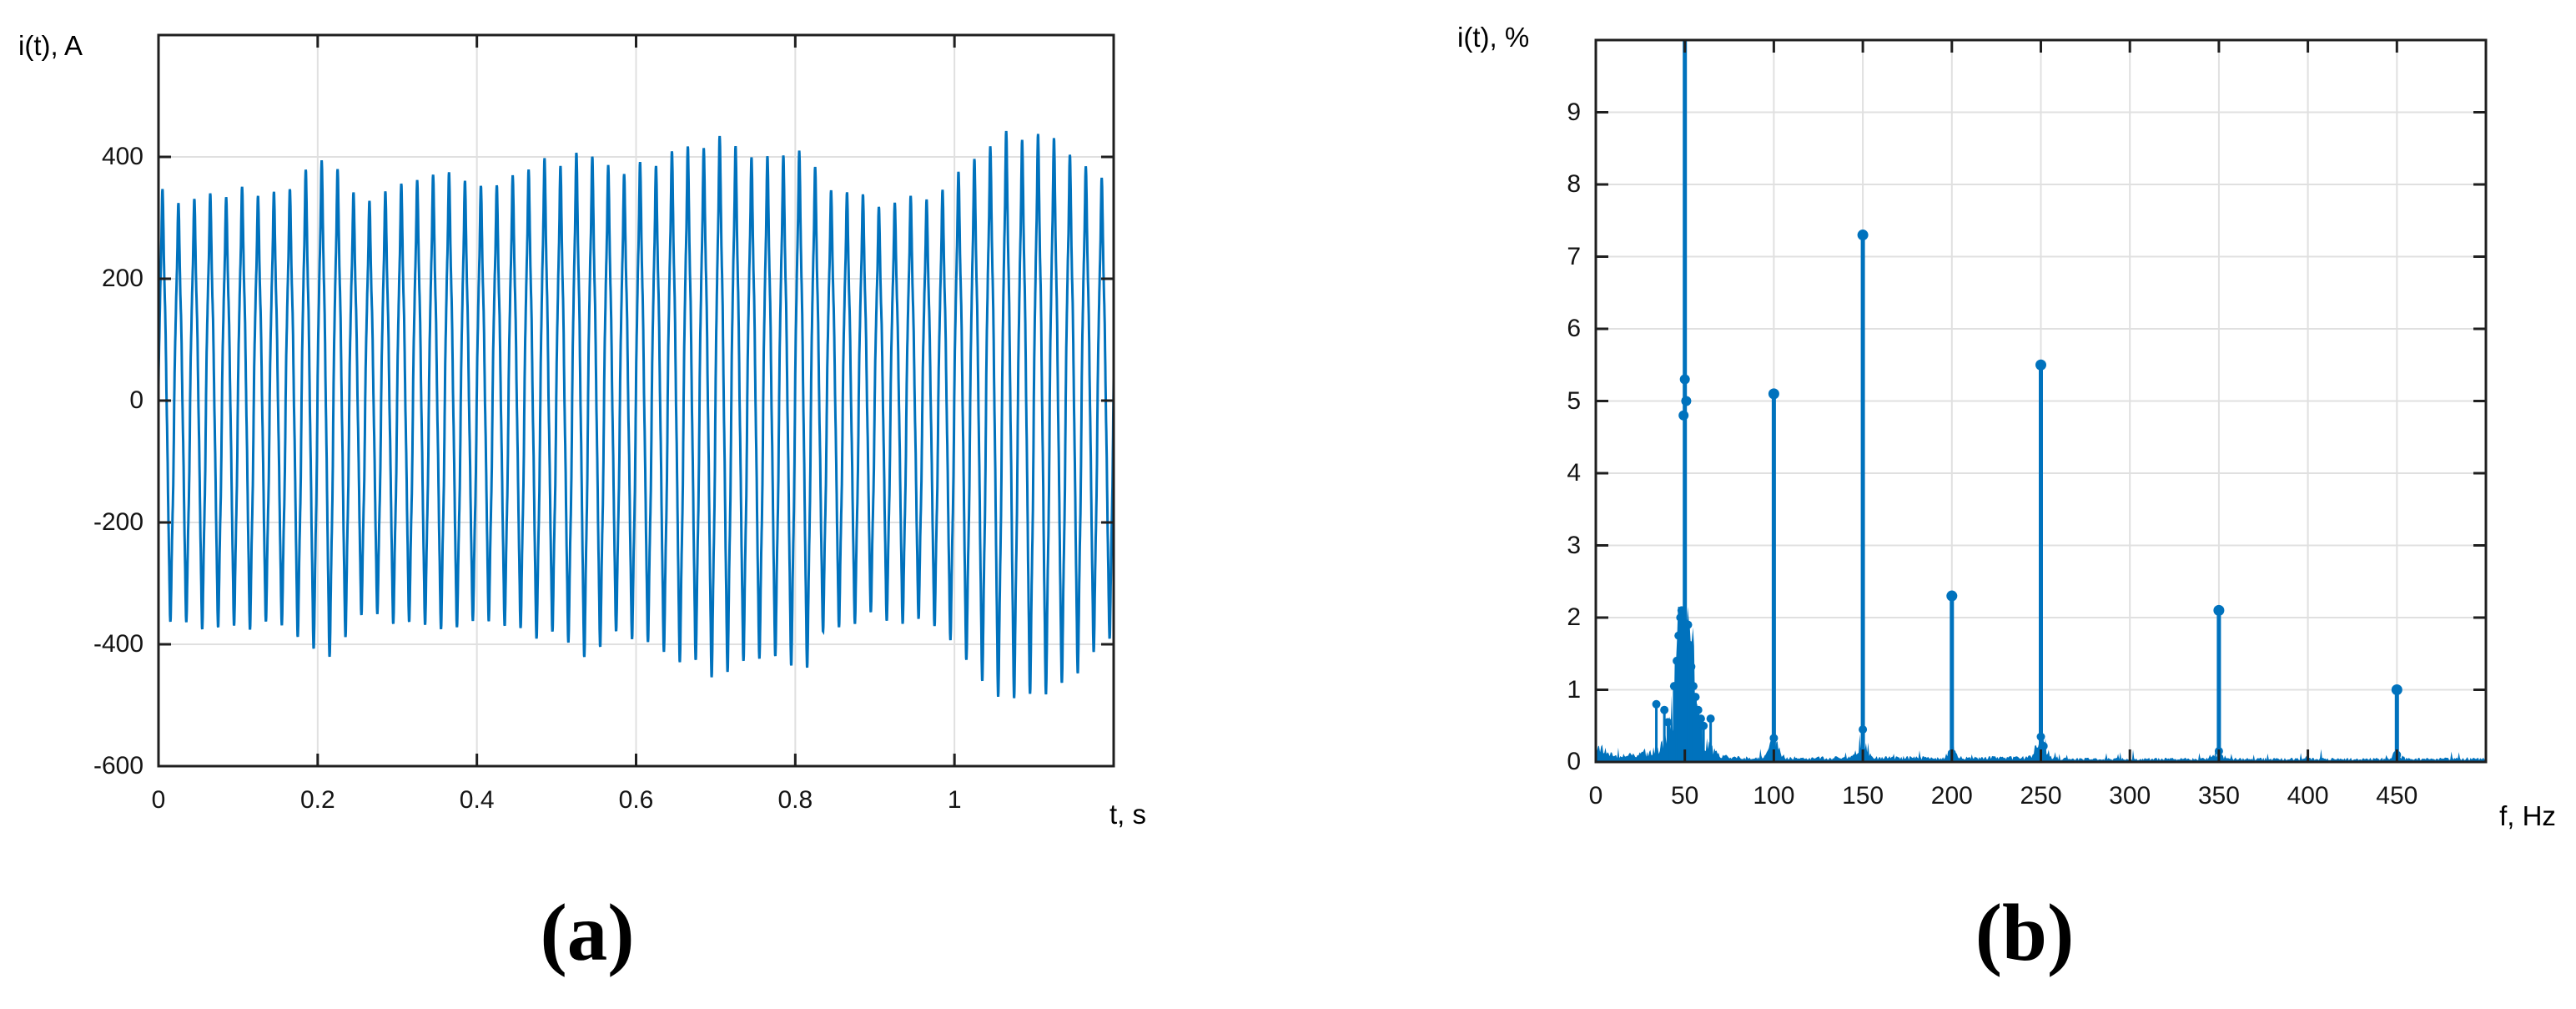  I want to click on y-tick-label-a: -400, so click(118, 644).